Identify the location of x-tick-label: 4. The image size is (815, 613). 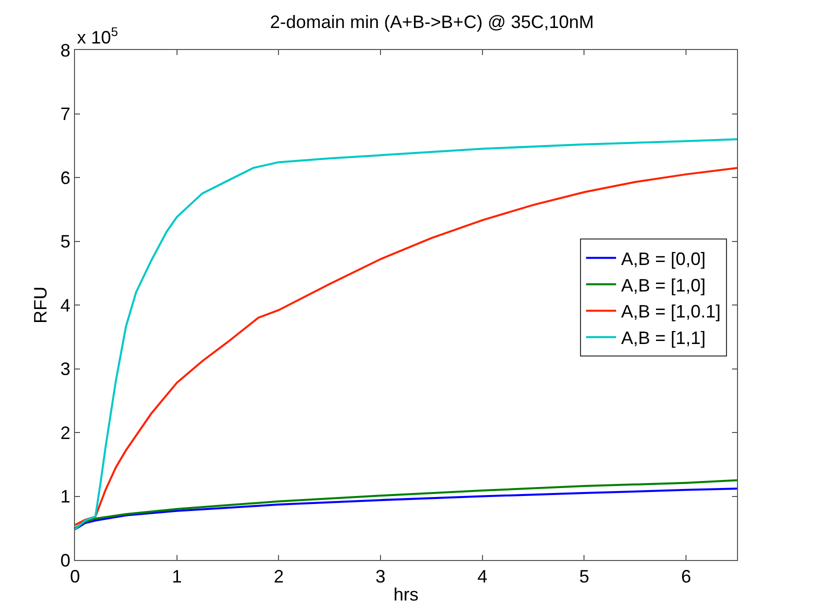
(482, 576).